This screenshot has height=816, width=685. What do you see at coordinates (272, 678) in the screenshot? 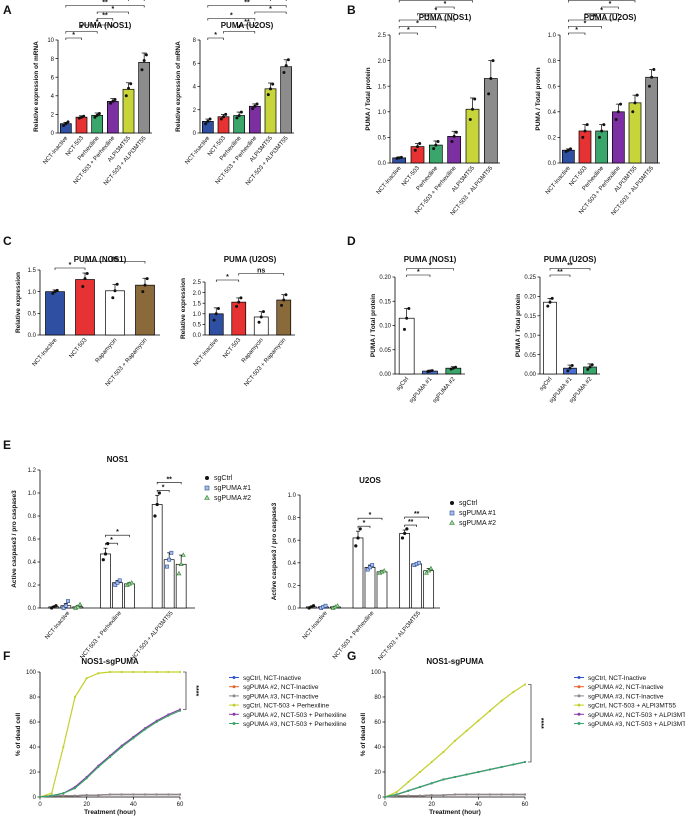
I see `legend-label: sgCtrl, NCT-Inactive` at bounding box center [272, 678].